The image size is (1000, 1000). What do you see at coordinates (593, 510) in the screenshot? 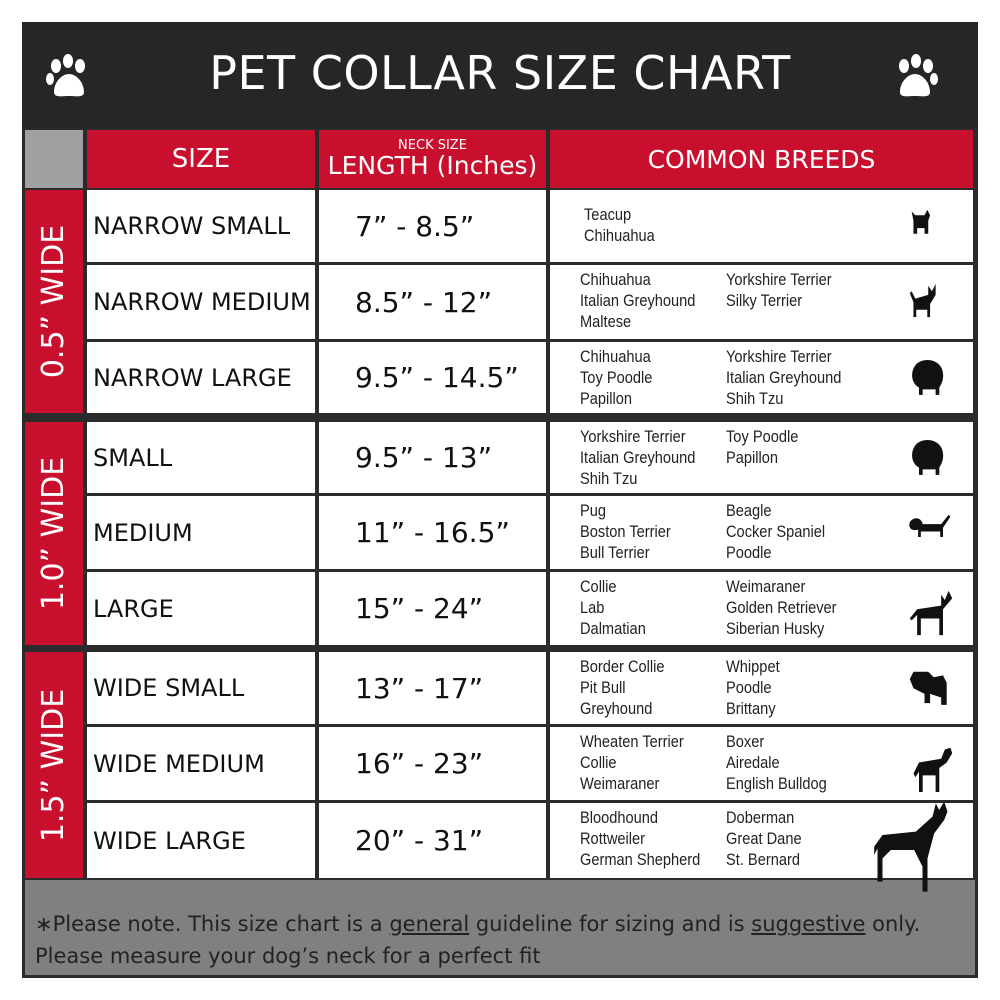
I see `breed-name: Pug` at bounding box center [593, 510].